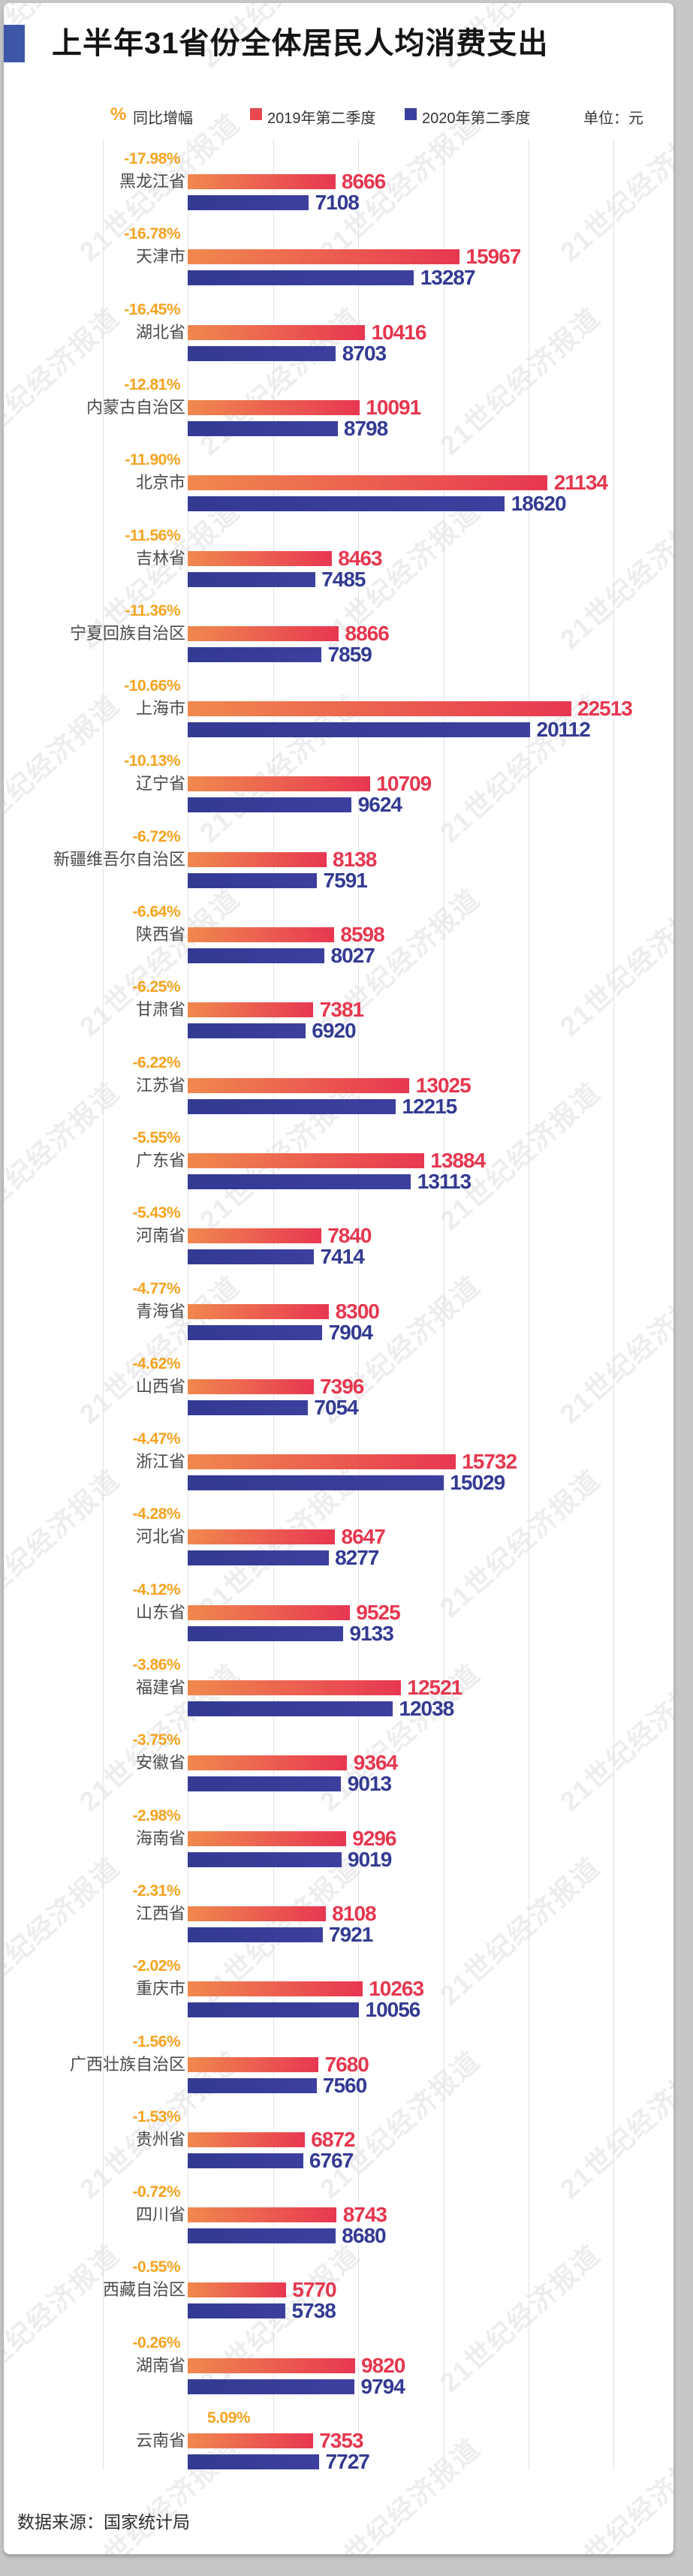 The width and height of the screenshot is (693, 2576). Describe the element at coordinates (339, 2372) in the screenshot. I see `province-row: -0.26% 湖南省 9820 9794` at that location.